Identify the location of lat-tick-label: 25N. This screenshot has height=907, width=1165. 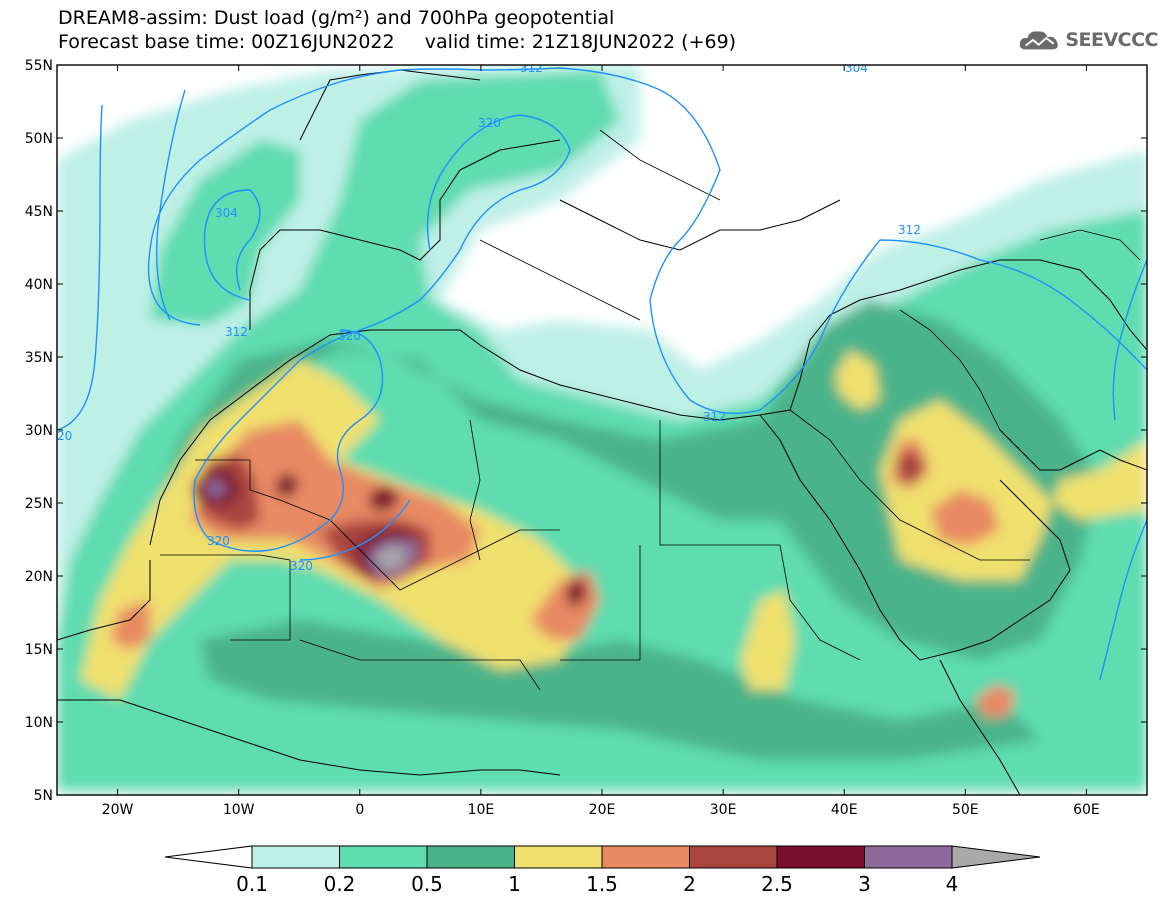
(39, 504).